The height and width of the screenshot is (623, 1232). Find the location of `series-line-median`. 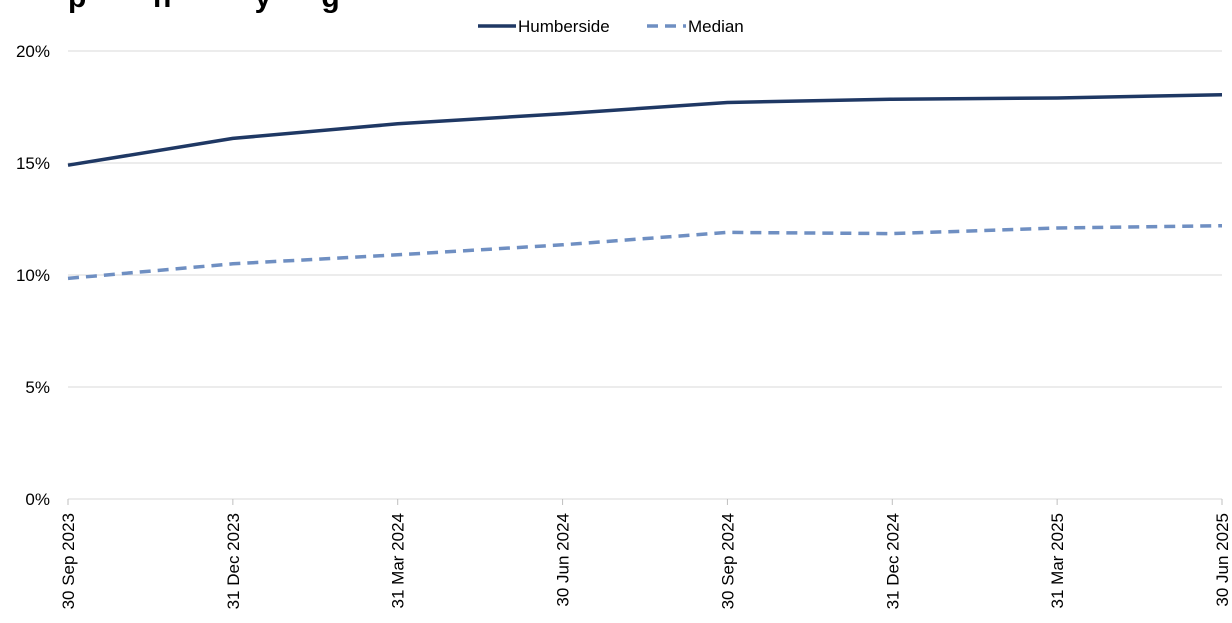

series-line-median is located at coordinates (645, 252).